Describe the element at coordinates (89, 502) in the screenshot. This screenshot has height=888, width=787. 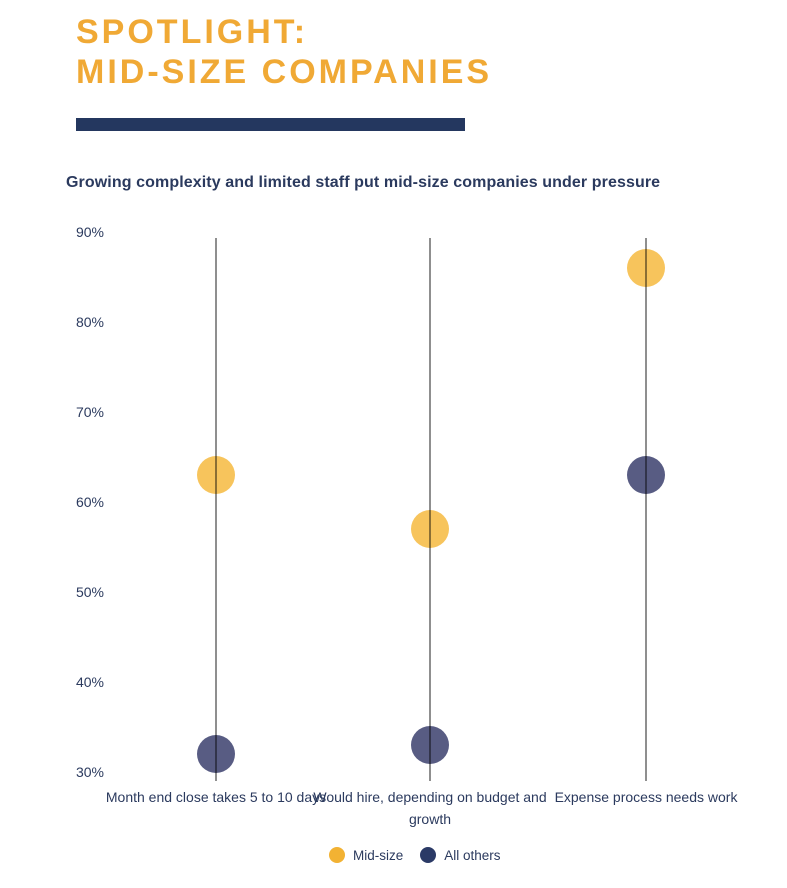
I see `y-axis-label: 60%` at that location.